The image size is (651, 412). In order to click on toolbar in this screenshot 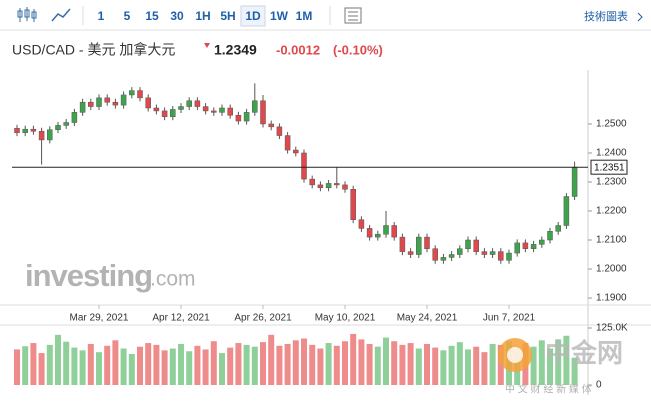, I will do `click(325, 15)`.